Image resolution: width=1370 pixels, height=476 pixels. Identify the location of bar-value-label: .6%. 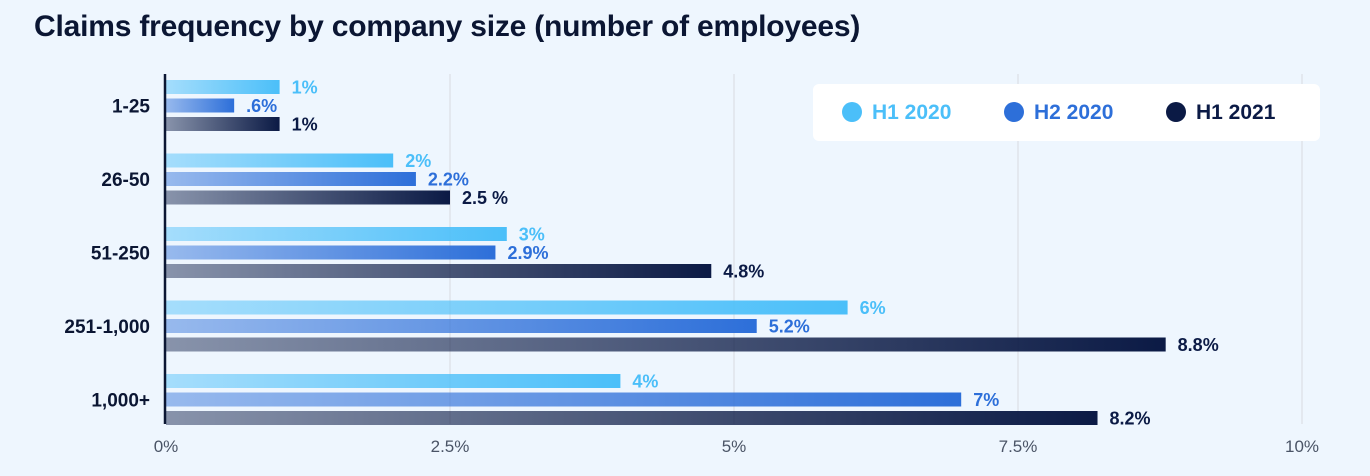
(261, 106).